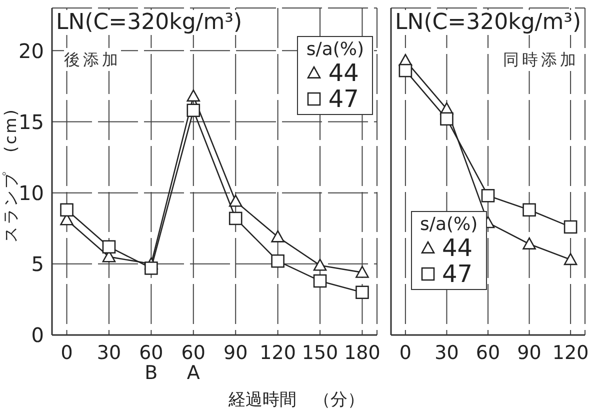 Image resolution: width=593 pixels, height=416 pixels. What do you see at coordinates (31, 192) in the screenshot?
I see `y-tick-label: 10` at bounding box center [31, 192].